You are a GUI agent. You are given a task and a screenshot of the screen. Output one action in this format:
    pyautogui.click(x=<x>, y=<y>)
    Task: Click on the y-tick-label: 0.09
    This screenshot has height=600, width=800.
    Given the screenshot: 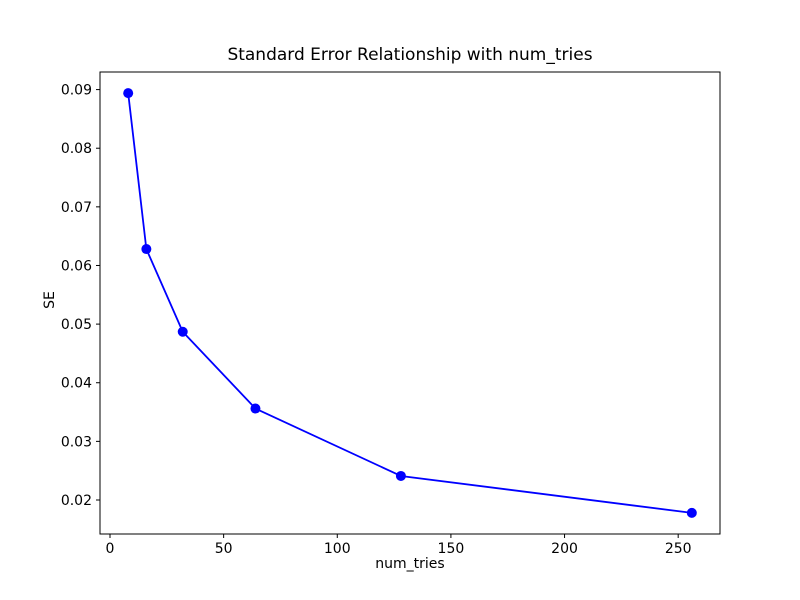 What is the action you would take?
    pyautogui.click(x=76, y=91)
    